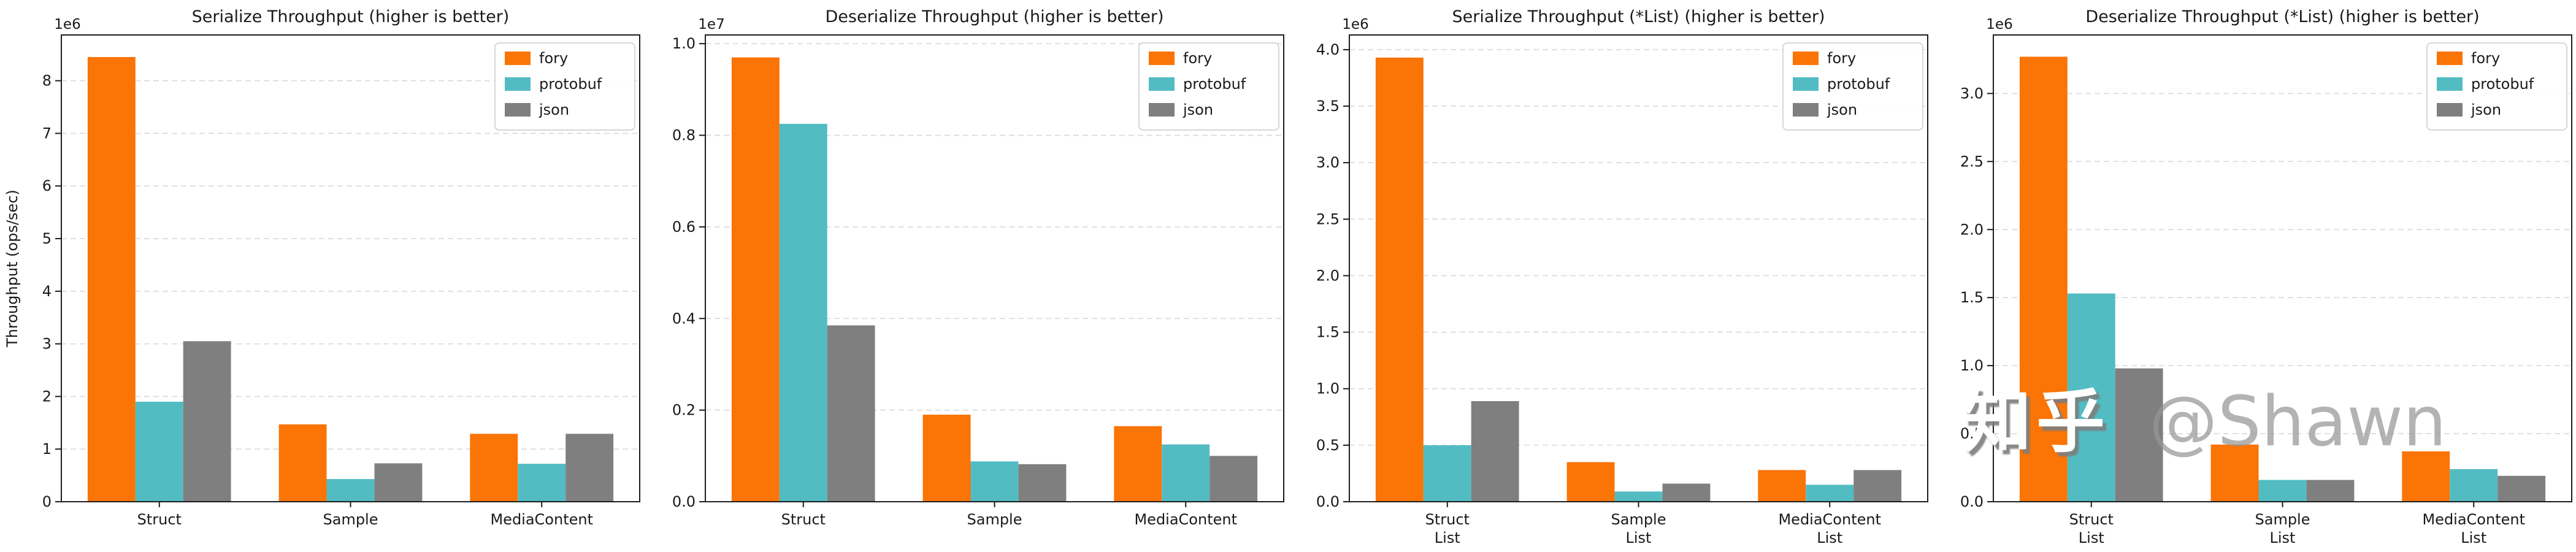 The height and width of the screenshot is (552, 2576). Describe the element at coordinates (1972, 433) in the screenshot. I see `y-tick-label: 0.5` at that location.